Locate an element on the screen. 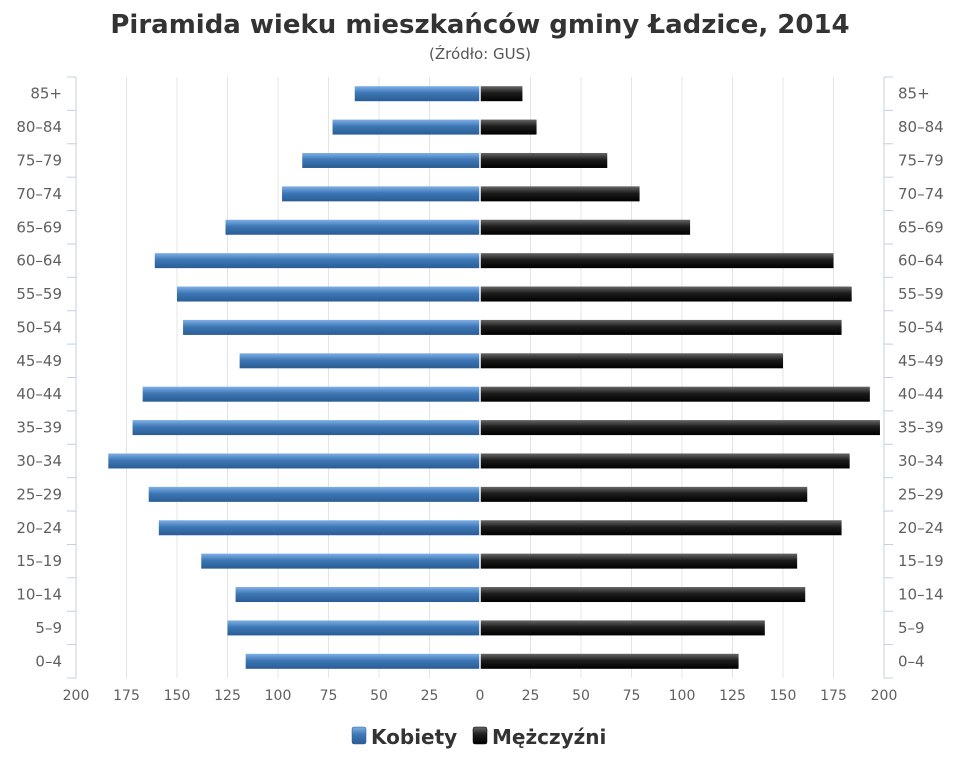 The image size is (960, 768). age-label-right: 5–9 is located at coordinates (911, 628).